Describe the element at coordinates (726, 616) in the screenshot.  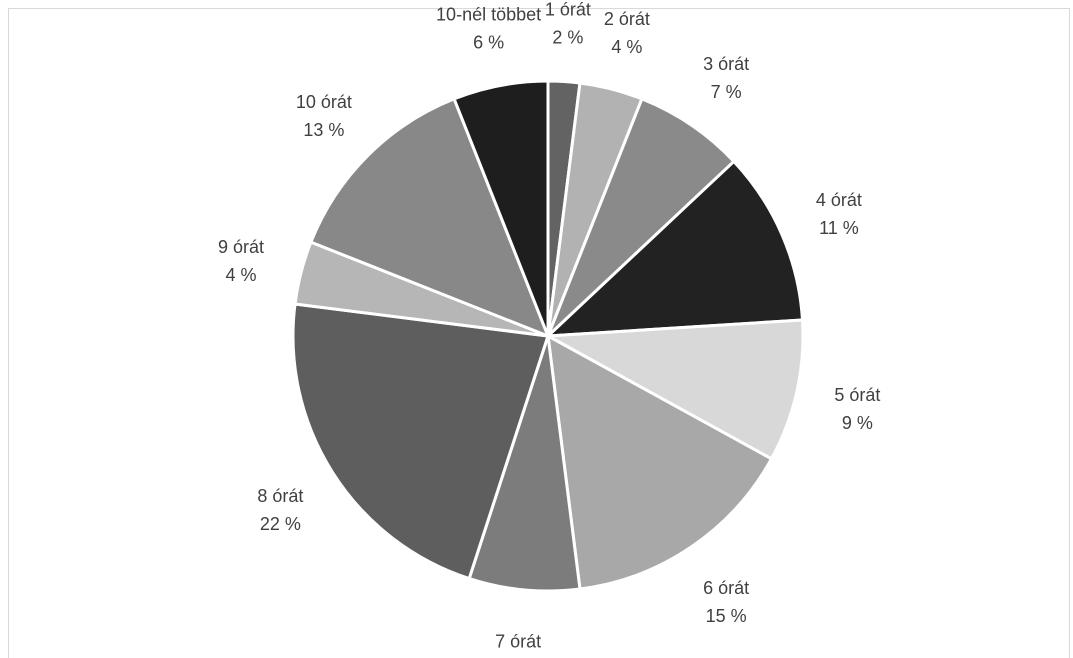
I see `slice-value-label: 15 %` at that location.